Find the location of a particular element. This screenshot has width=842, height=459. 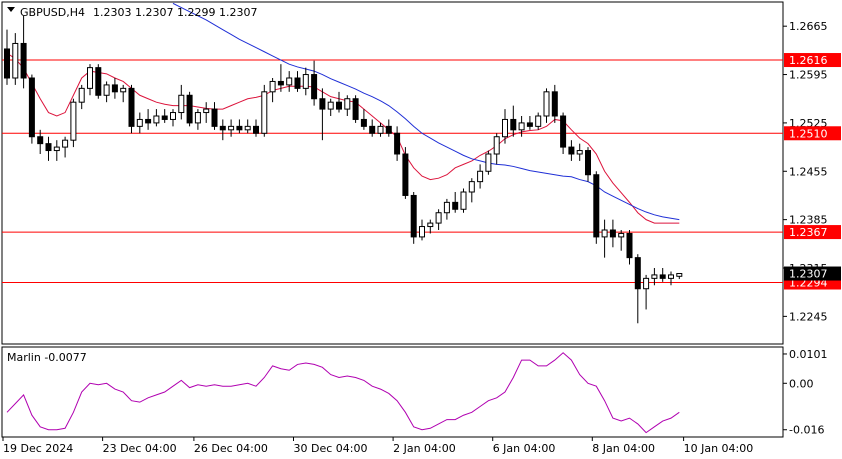

marlin-axis: 0.0101 0.00 -0.016 is located at coordinates (805, 392).